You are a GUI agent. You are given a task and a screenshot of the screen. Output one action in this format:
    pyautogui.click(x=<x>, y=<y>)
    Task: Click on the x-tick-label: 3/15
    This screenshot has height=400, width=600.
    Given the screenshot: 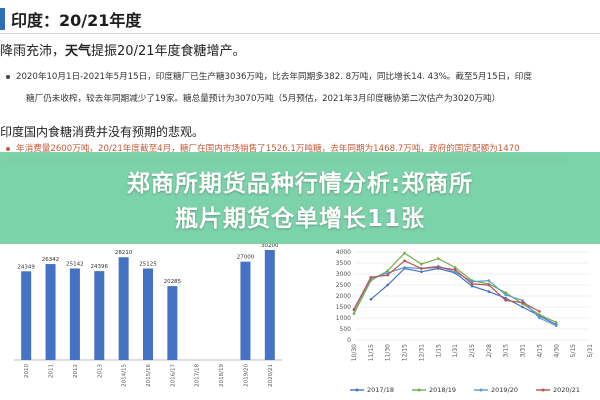 What is the action you would take?
    pyautogui.click(x=506, y=351)
    